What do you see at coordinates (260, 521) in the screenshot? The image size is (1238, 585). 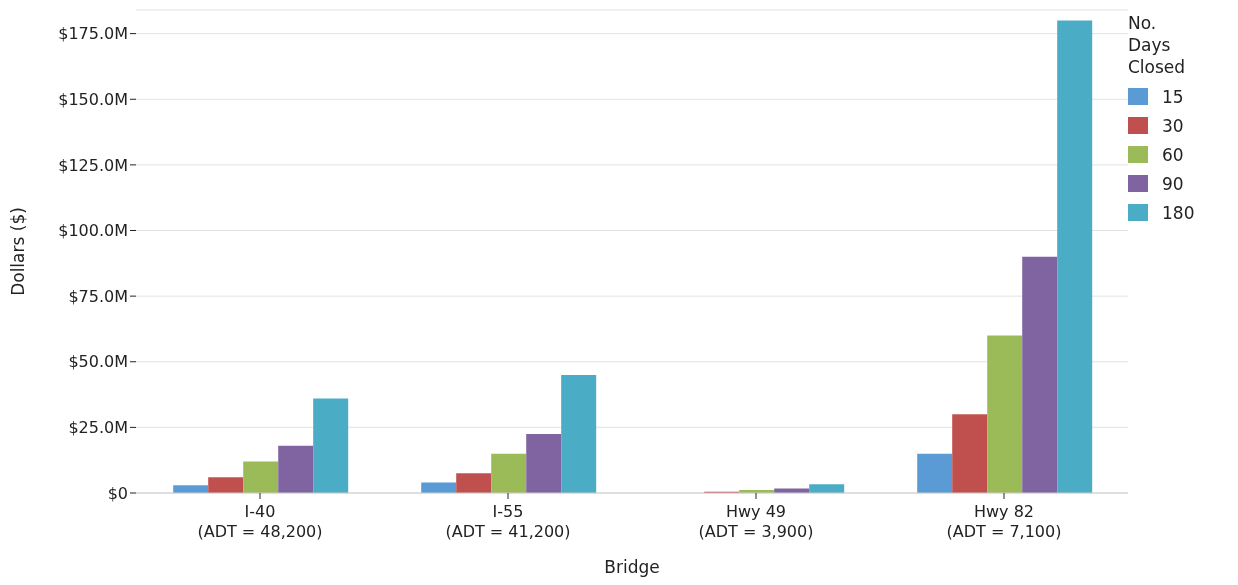 I see `x-tick-label: I-40 (ADT = 48,200)` at bounding box center [260, 521].